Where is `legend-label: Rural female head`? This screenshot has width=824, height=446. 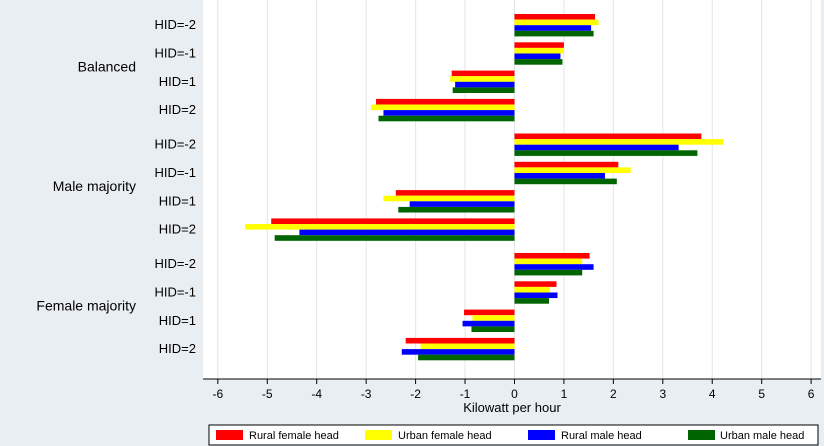
legend-label: Rural female head is located at coordinates (294, 436).